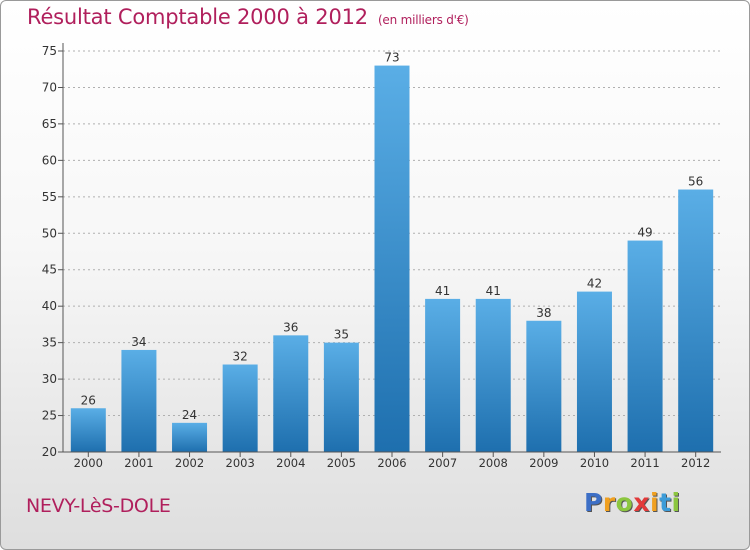 The width and height of the screenshot is (750, 550). I want to click on x-tick-label: 2010, so click(594, 463).